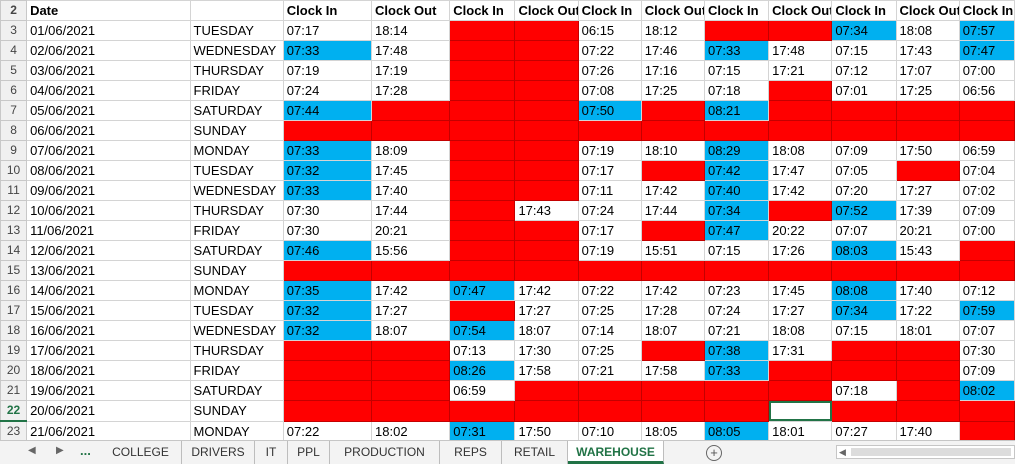 The width and height of the screenshot is (1015, 464). Describe the element at coordinates (736, 350) in the screenshot. I see `time-cell: 07:38` at that location.